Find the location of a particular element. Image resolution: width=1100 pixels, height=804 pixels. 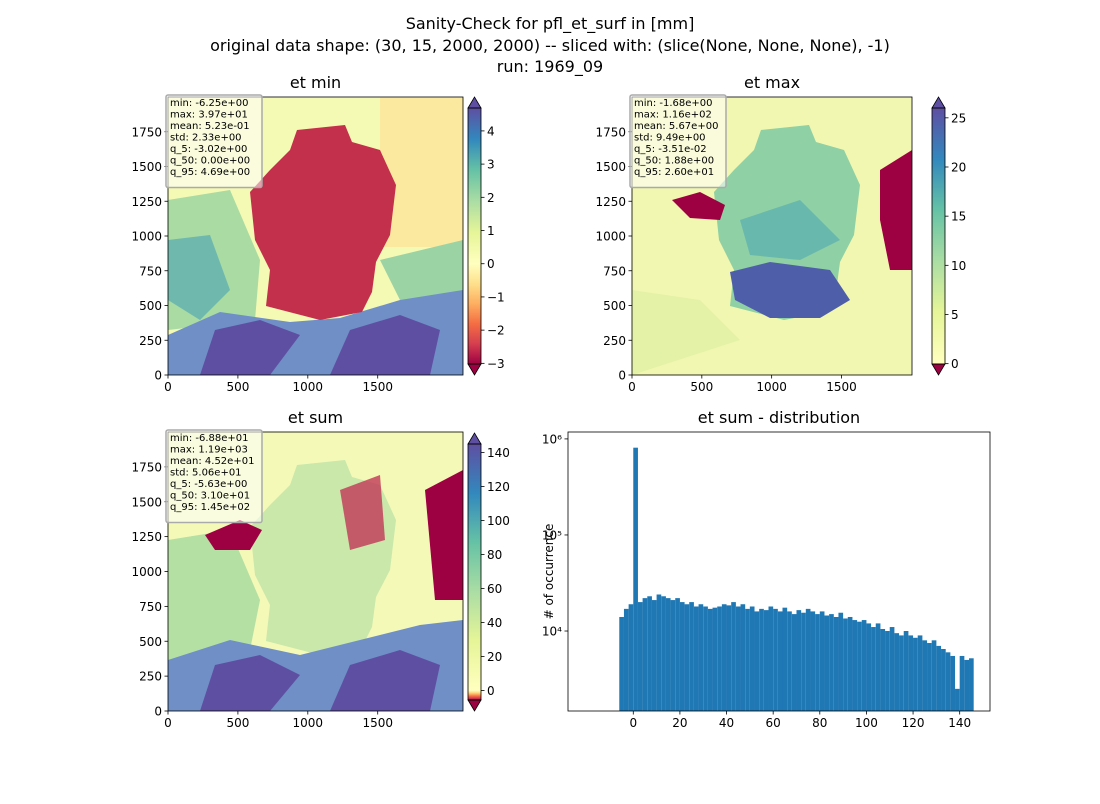

colorbar-tick-label: −1 is located at coordinates (496, 297).